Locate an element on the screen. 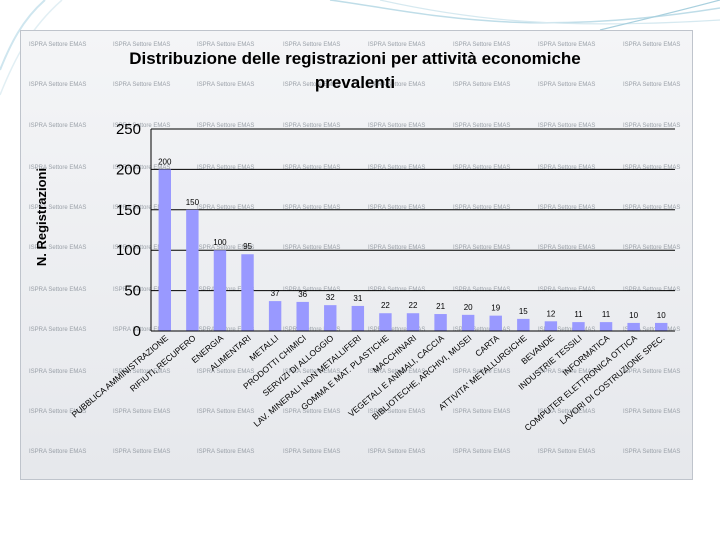  y-axis-label: N. Registrazioni is located at coordinates (41, 217).